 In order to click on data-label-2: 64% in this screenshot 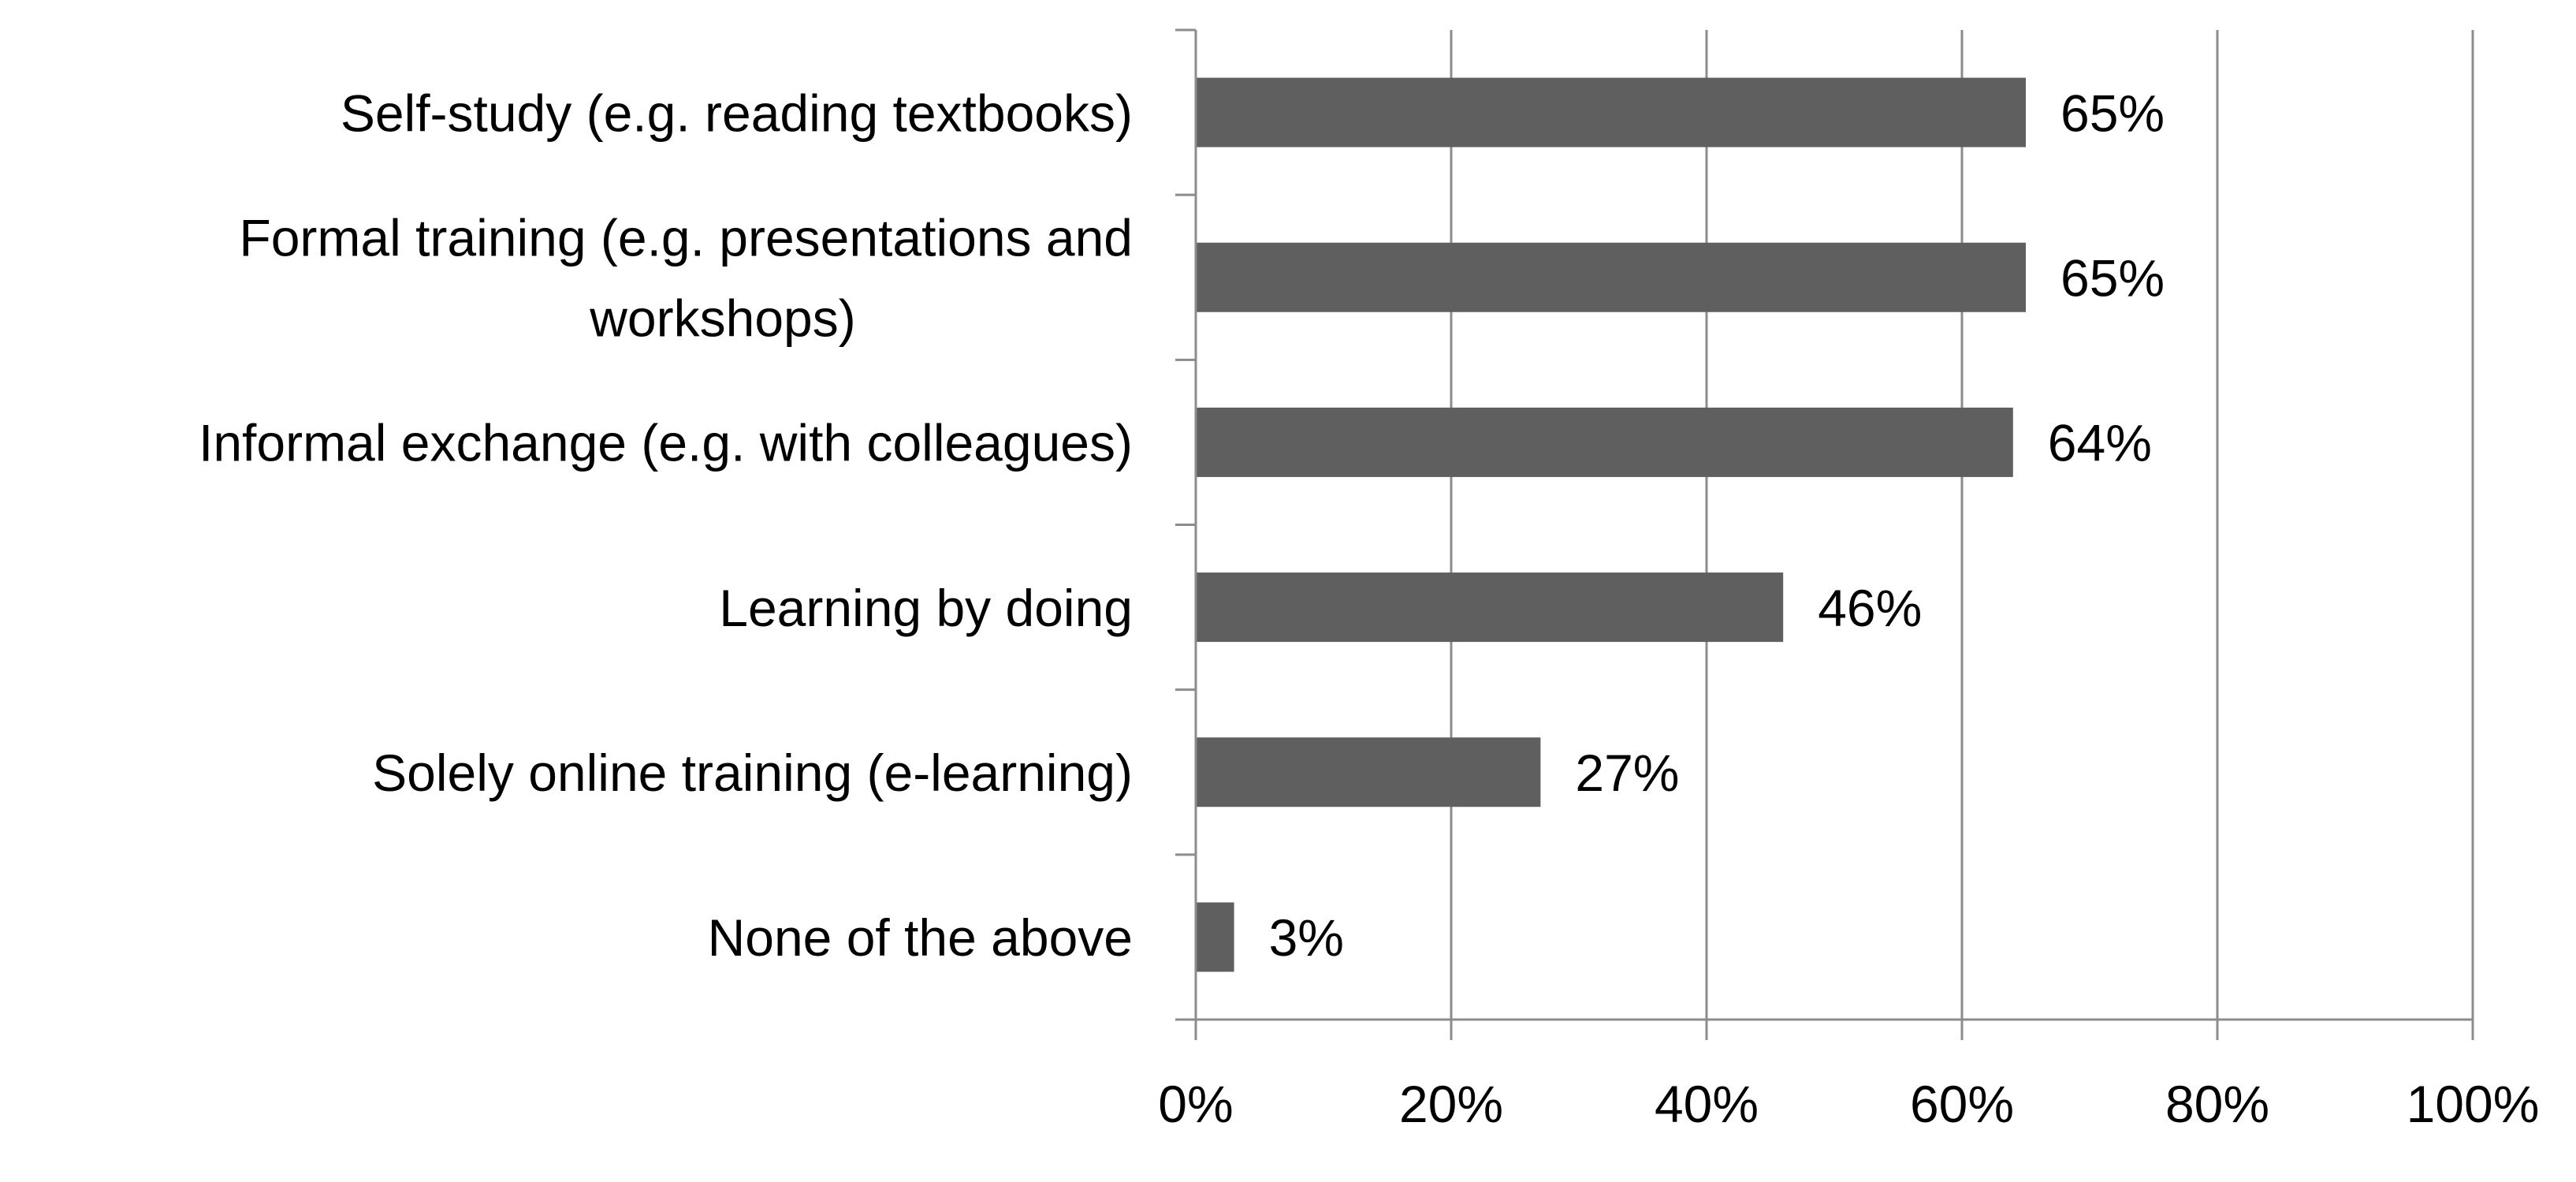, I will do `click(2100, 443)`.